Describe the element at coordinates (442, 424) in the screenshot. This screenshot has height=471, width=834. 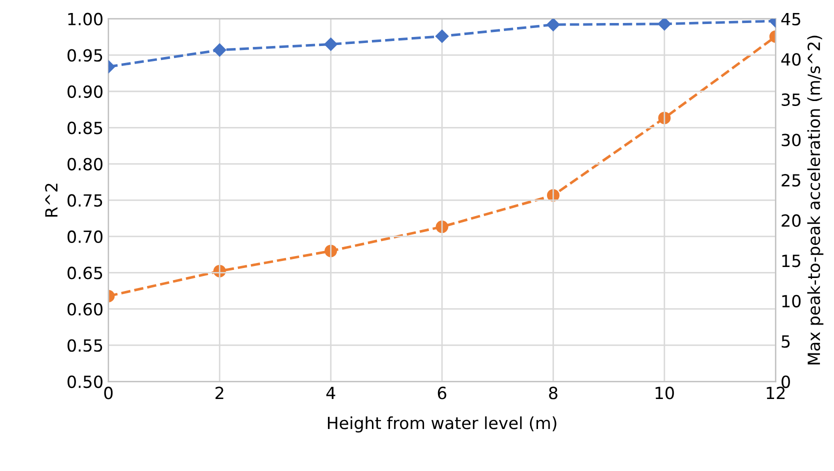
I see `x-axis-title: Height from water level (m)` at that location.